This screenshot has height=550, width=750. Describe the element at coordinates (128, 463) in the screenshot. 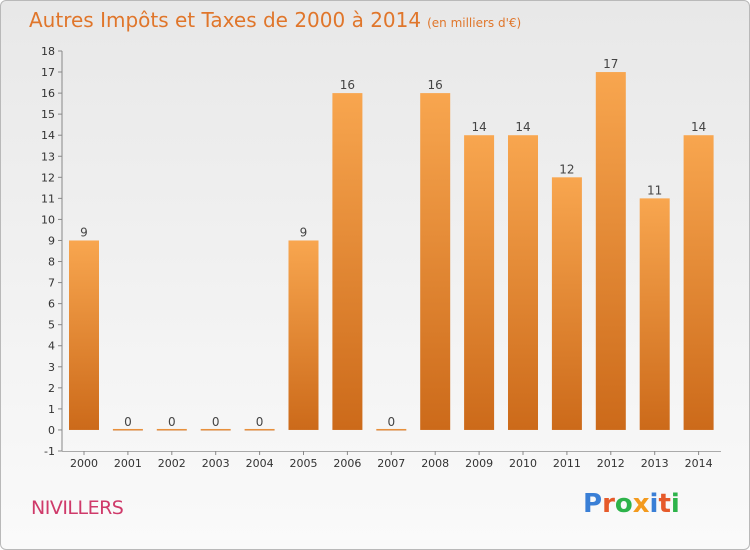

I see `x-tick-label: 2001` at that location.